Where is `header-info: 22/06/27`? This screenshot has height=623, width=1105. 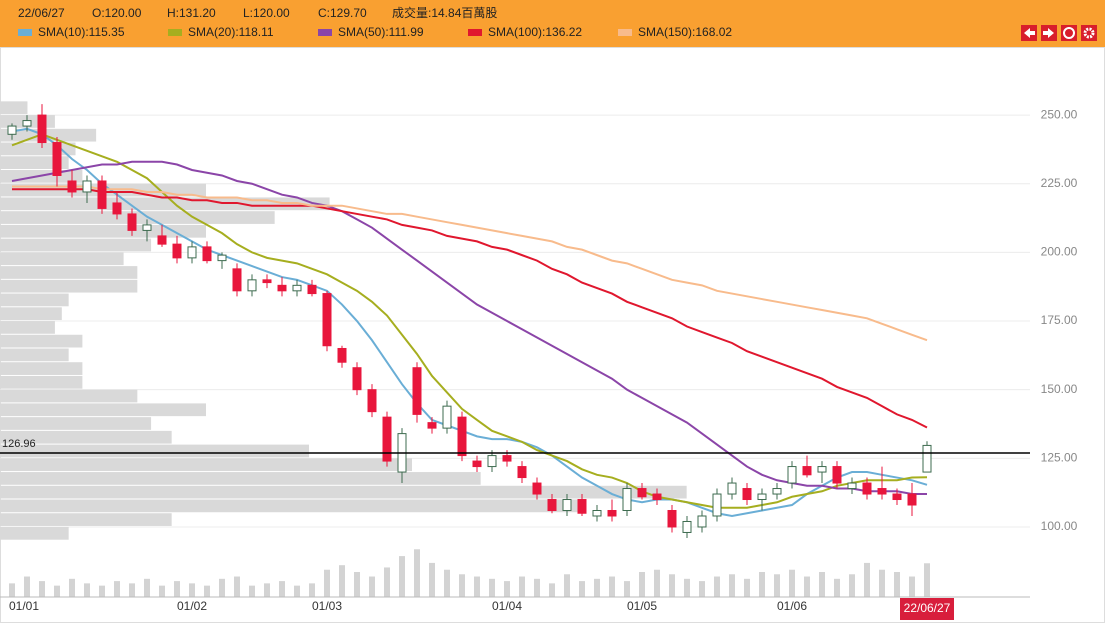
header-info: 22/06/27 is located at coordinates (41, 13).